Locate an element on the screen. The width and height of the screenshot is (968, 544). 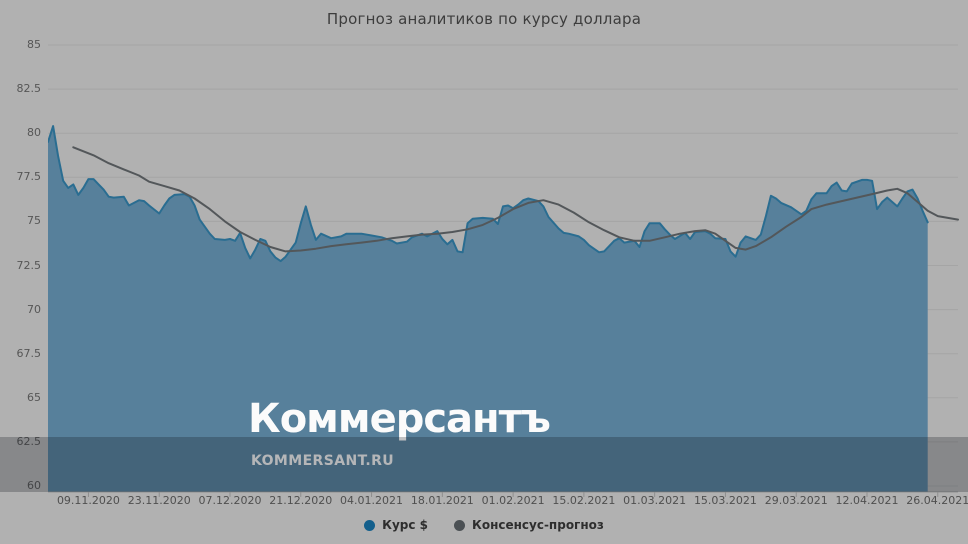
watermark-site: KOMMERSANT.RU is located at coordinates (323, 461).